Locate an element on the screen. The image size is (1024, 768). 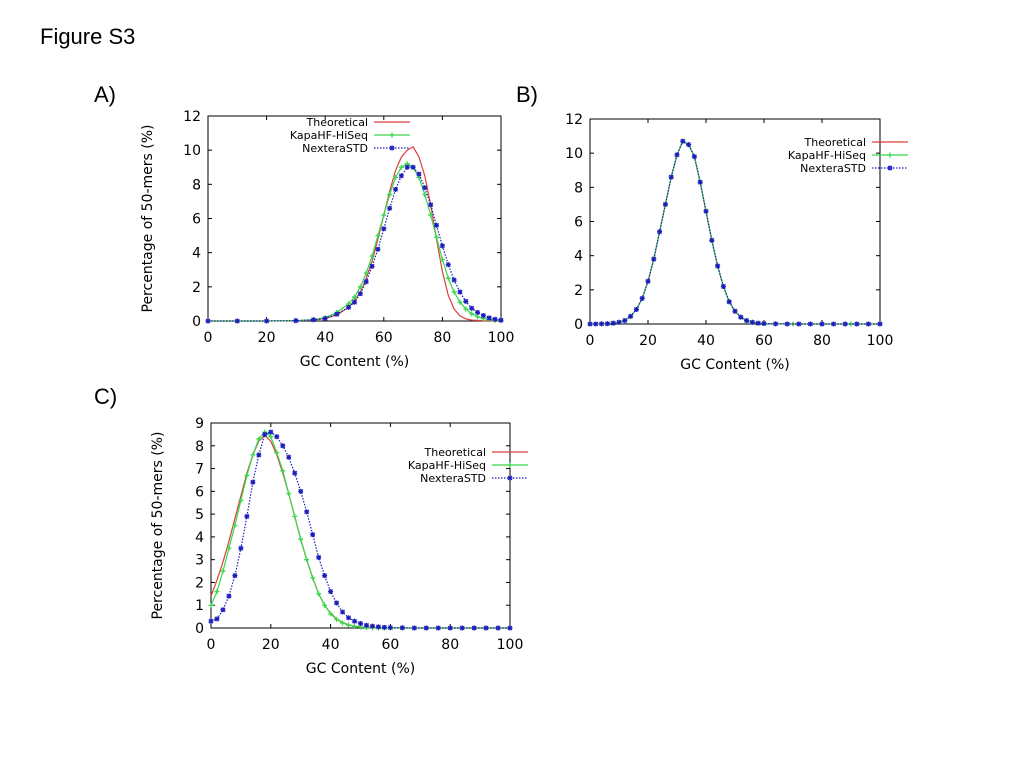
y-tick-label: 9 is located at coordinates (199, 424).